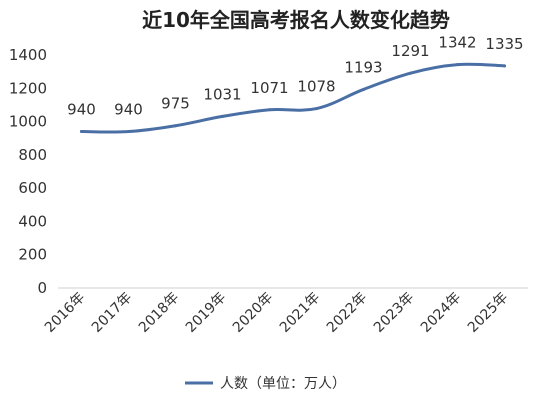  What do you see at coordinates (253, 313) in the screenshot?
I see `x-tick-label: 2020年` at bounding box center [253, 313].